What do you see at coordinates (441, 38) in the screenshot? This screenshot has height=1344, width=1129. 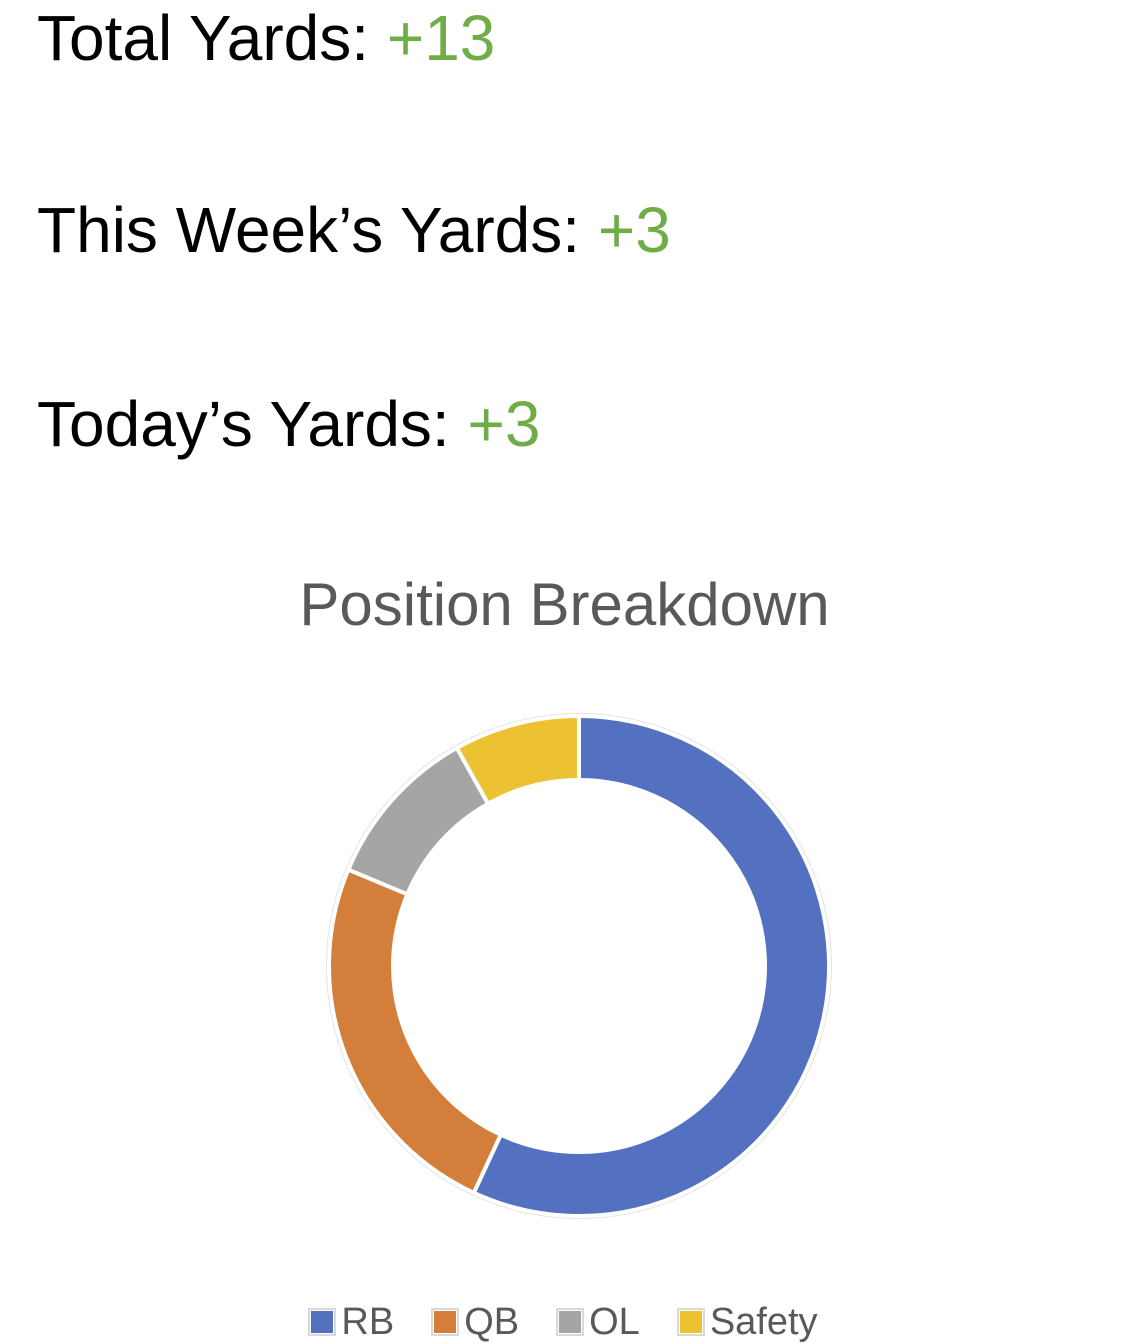 I see `total-yards-value: +13` at bounding box center [441, 38].